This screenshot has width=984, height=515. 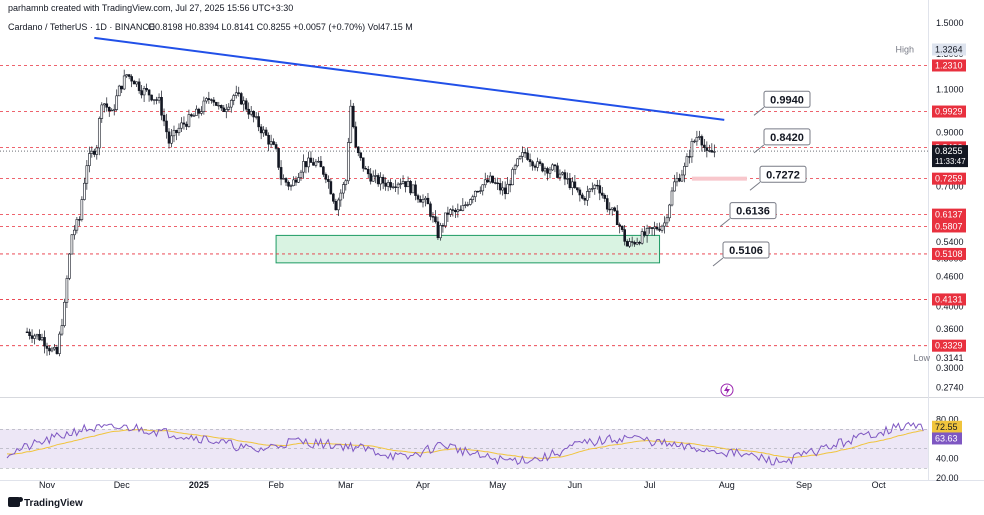 What do you see at coordinates (783, 175) in the screenshot?
I see `callout-label: 0.7272` at bounding box center [783, 175].